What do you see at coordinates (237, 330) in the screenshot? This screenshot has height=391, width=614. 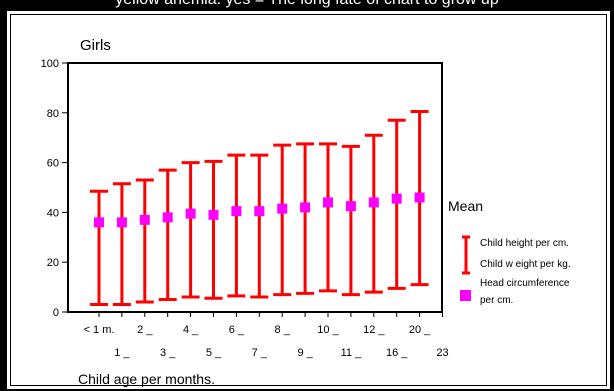 I see `x-tick-label: 6 _` at bounding box center [237, 330].